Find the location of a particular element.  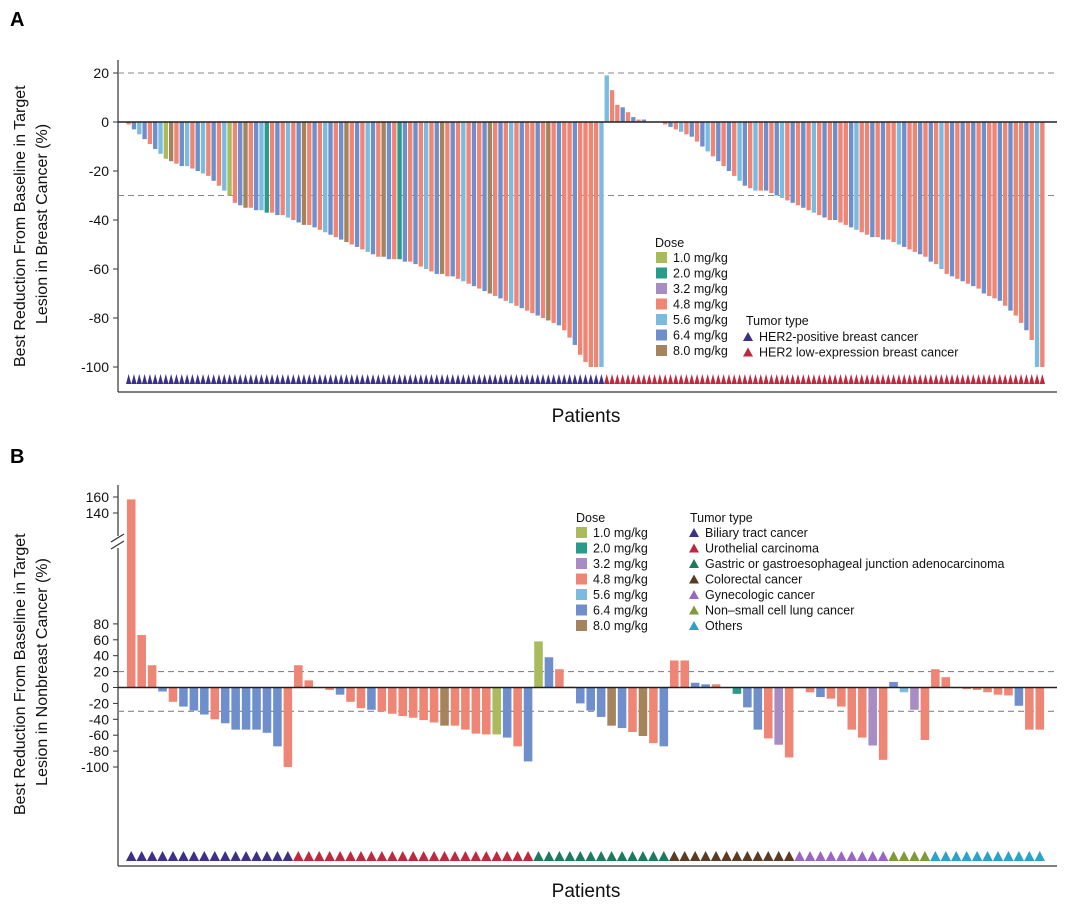

panel-a-tumor-markers is located at coordinates (585, 379).